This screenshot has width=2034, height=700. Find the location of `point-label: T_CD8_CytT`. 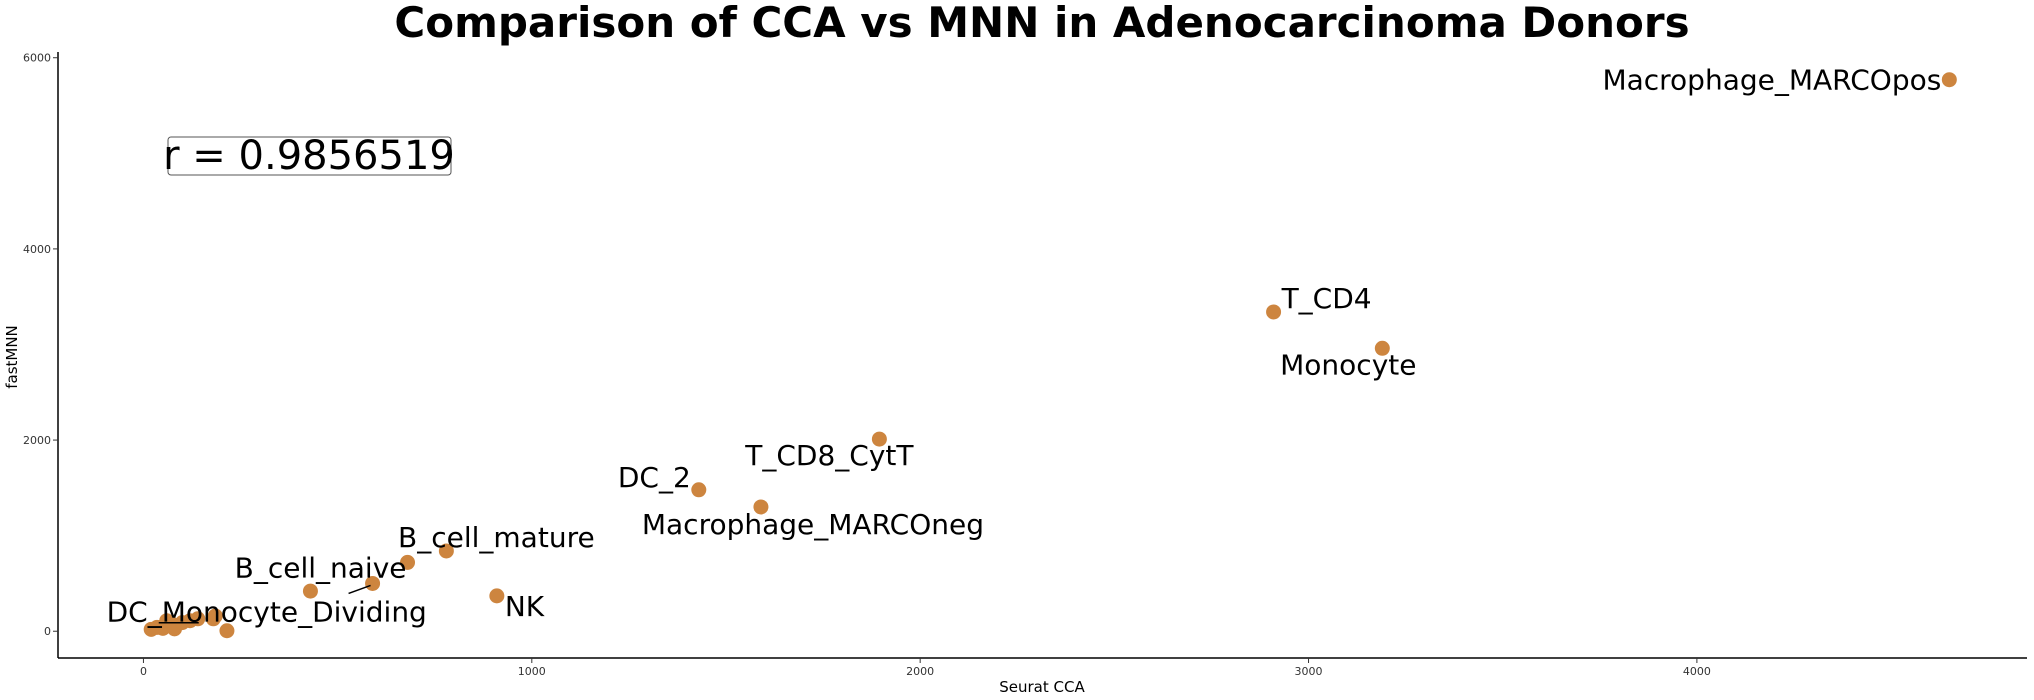

point-label: T_CD8_CytT is located at coordinates (829, 455).